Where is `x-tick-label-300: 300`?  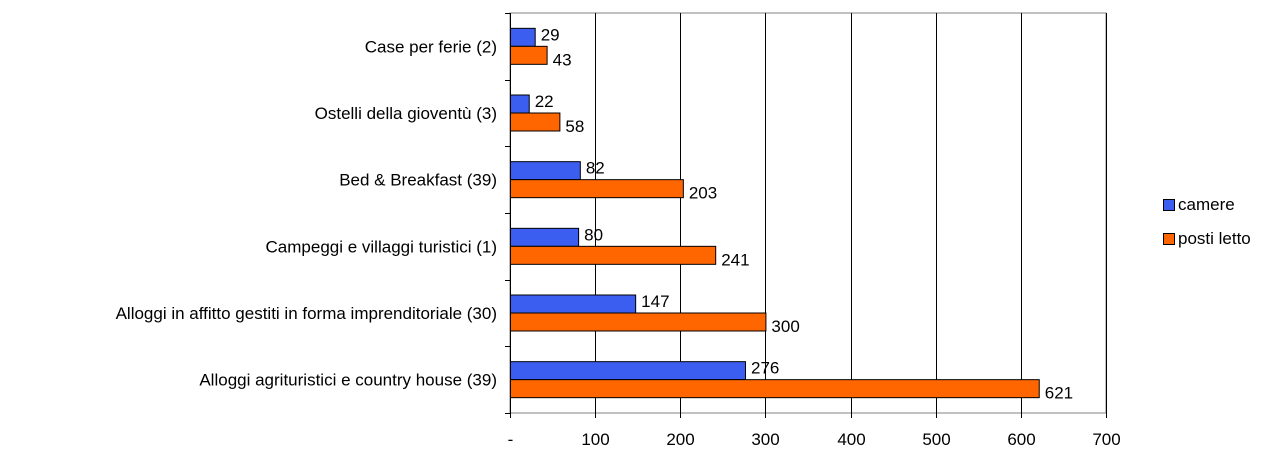 x-tick-label-300: 300 is located at coordinates (765, 439).